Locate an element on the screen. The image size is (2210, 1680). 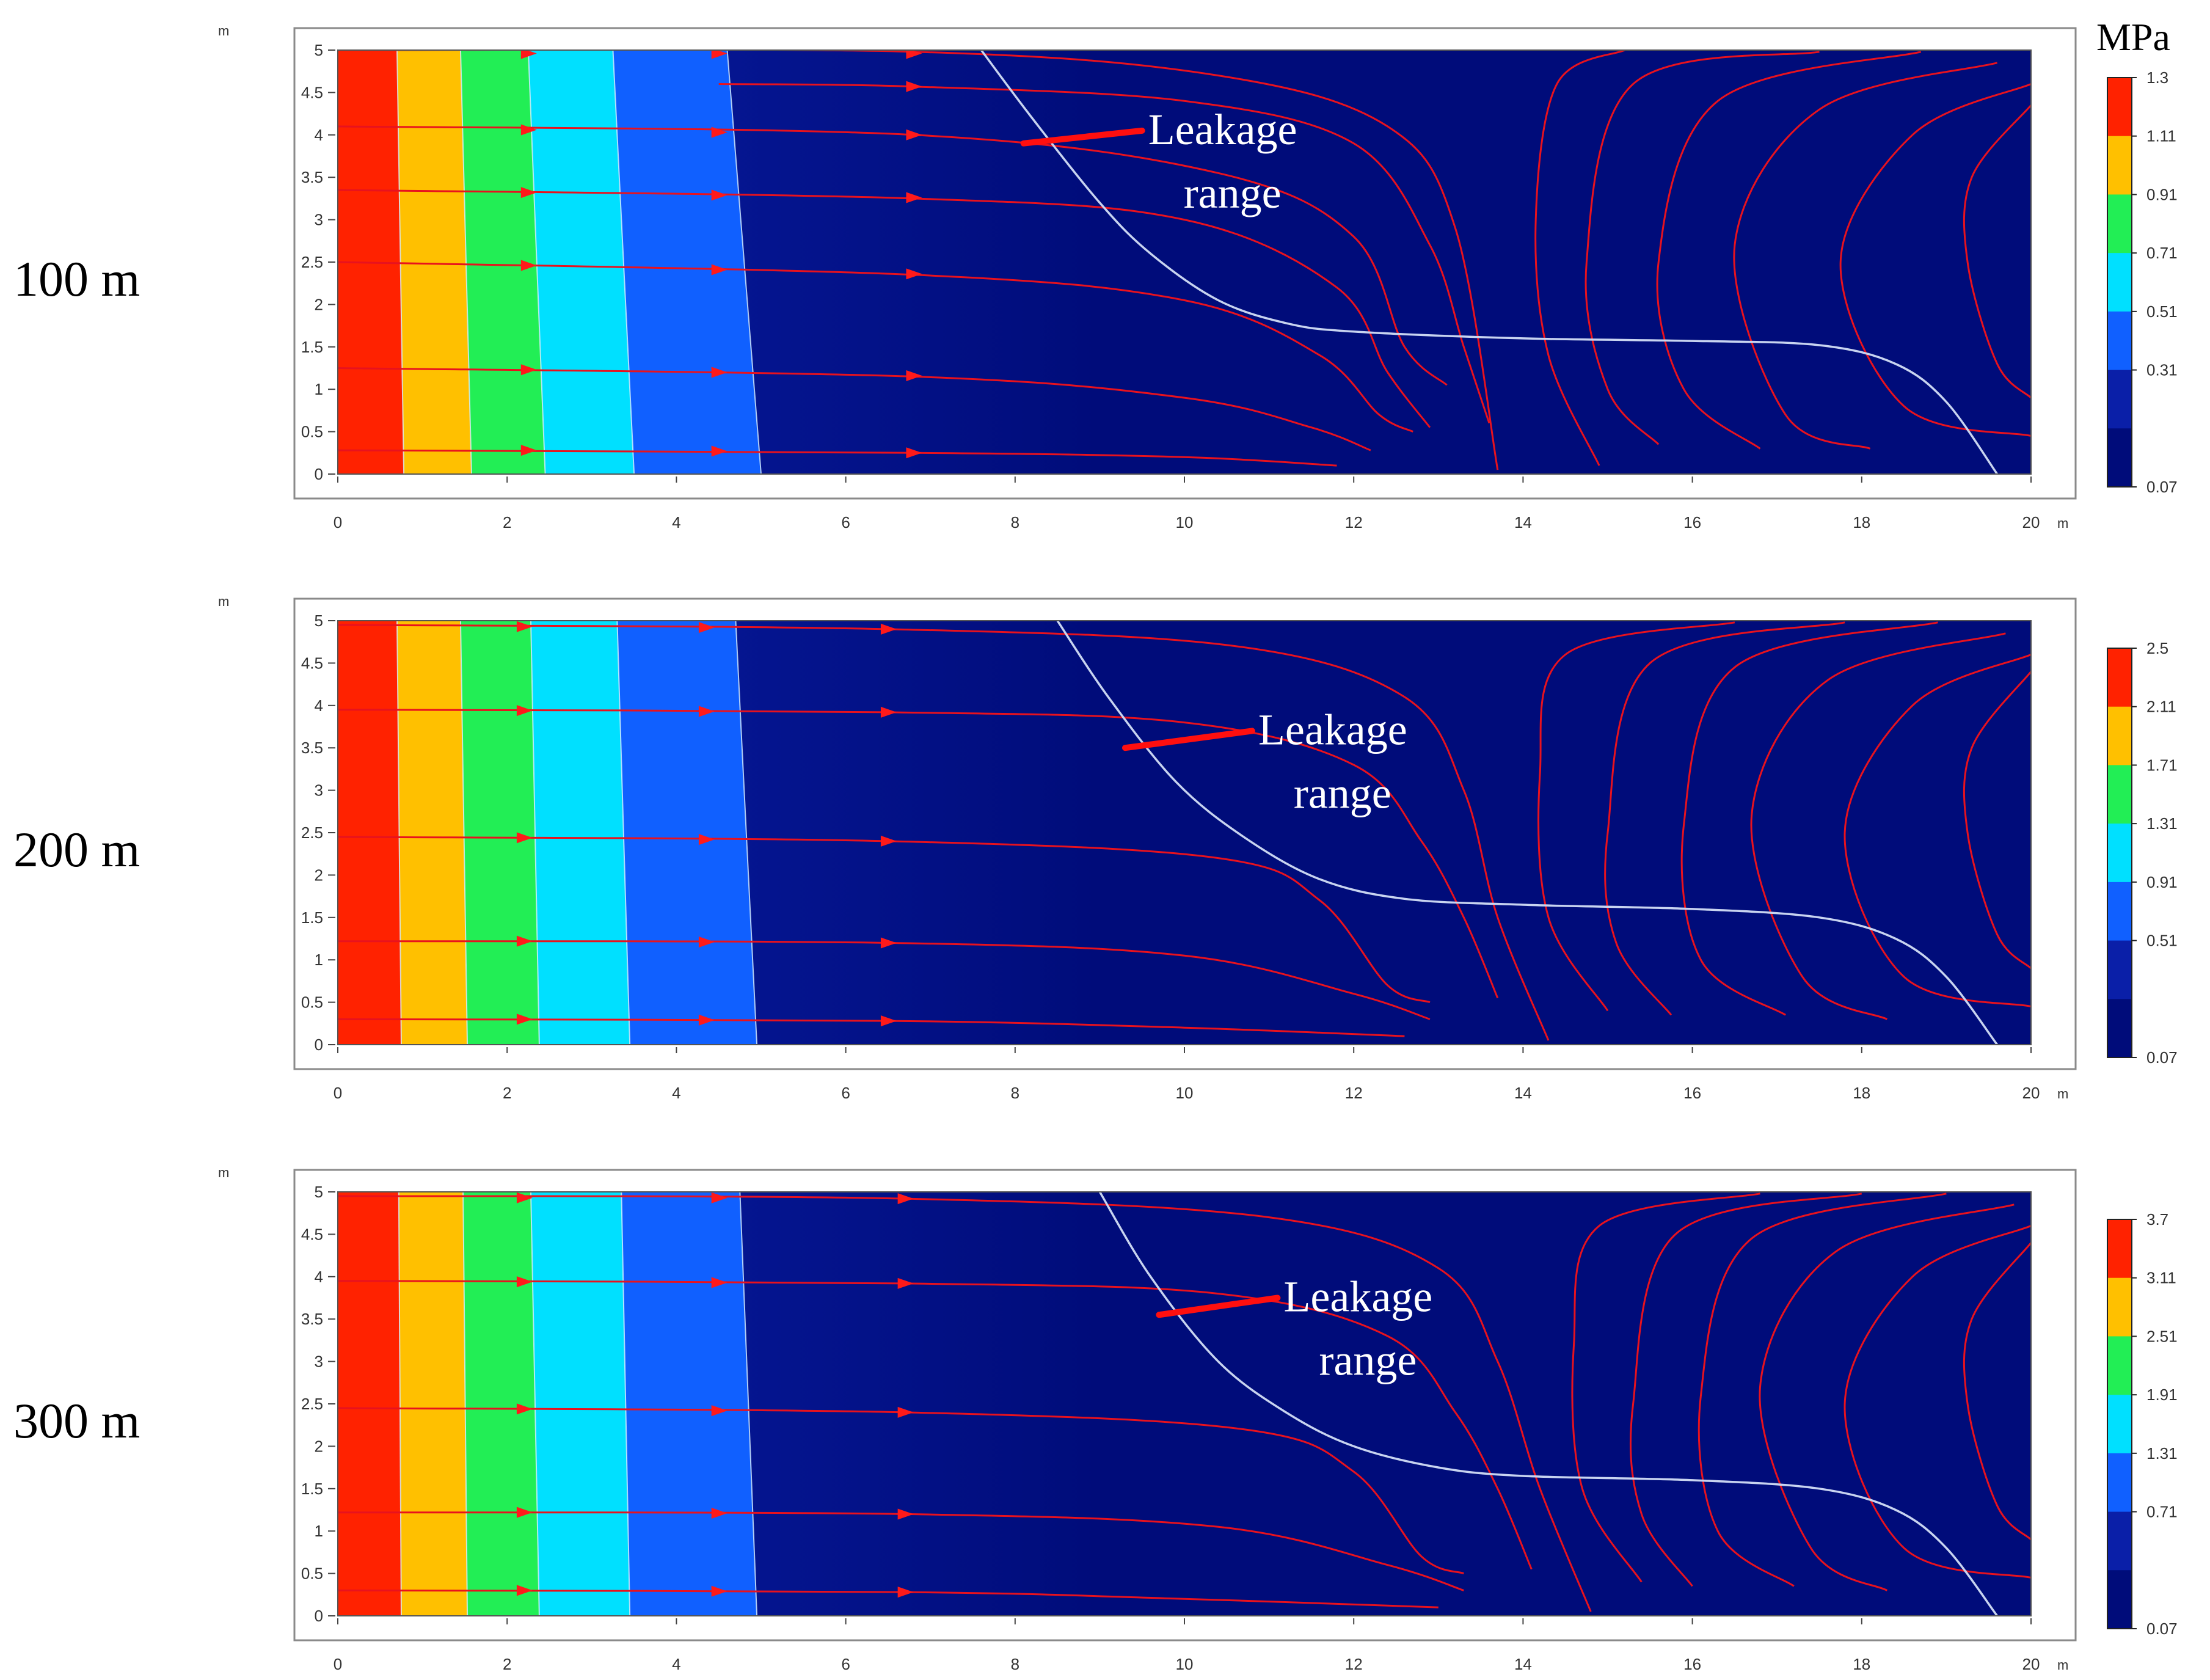
y-tick-label: 5 is located at coordinates (319, 50).